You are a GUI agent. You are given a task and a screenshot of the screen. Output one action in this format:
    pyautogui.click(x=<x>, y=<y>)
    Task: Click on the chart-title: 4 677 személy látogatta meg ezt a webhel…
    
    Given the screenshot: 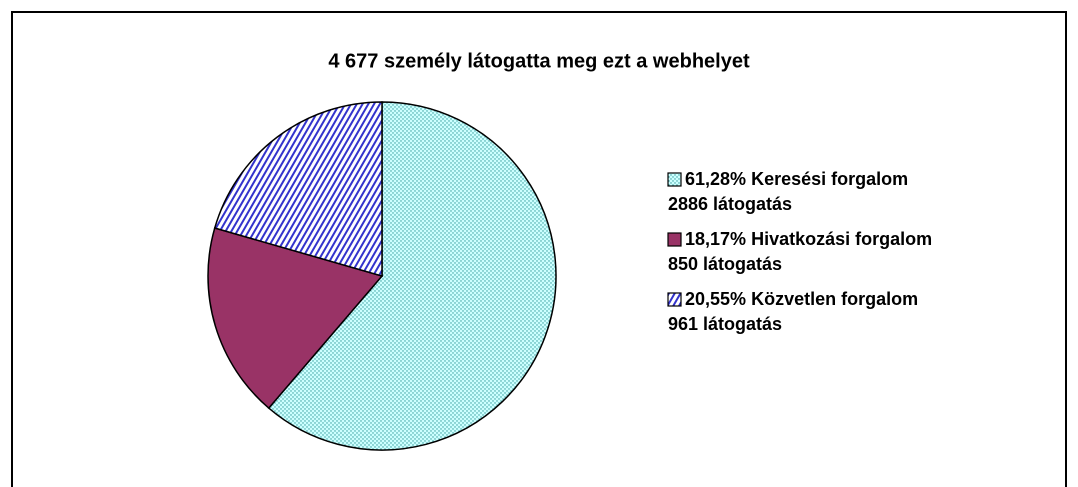 What is the action you would take?
    pyautogui.click(x=539, y=61)
    